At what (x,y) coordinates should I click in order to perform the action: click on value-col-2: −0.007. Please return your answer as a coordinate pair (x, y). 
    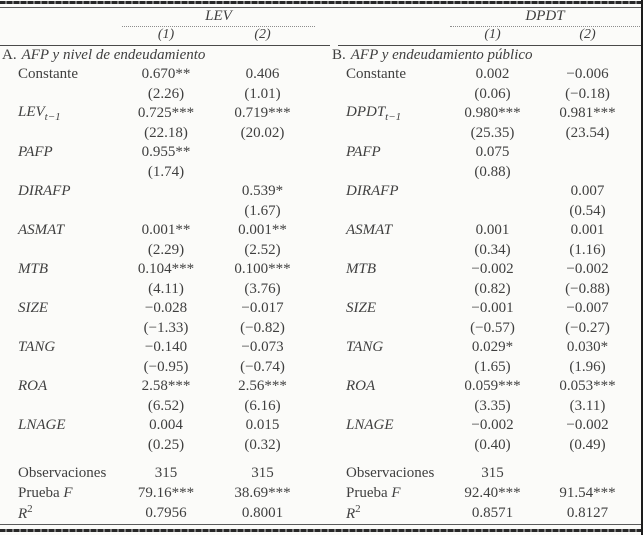
    Looking at the image, I should click on (587, 308).